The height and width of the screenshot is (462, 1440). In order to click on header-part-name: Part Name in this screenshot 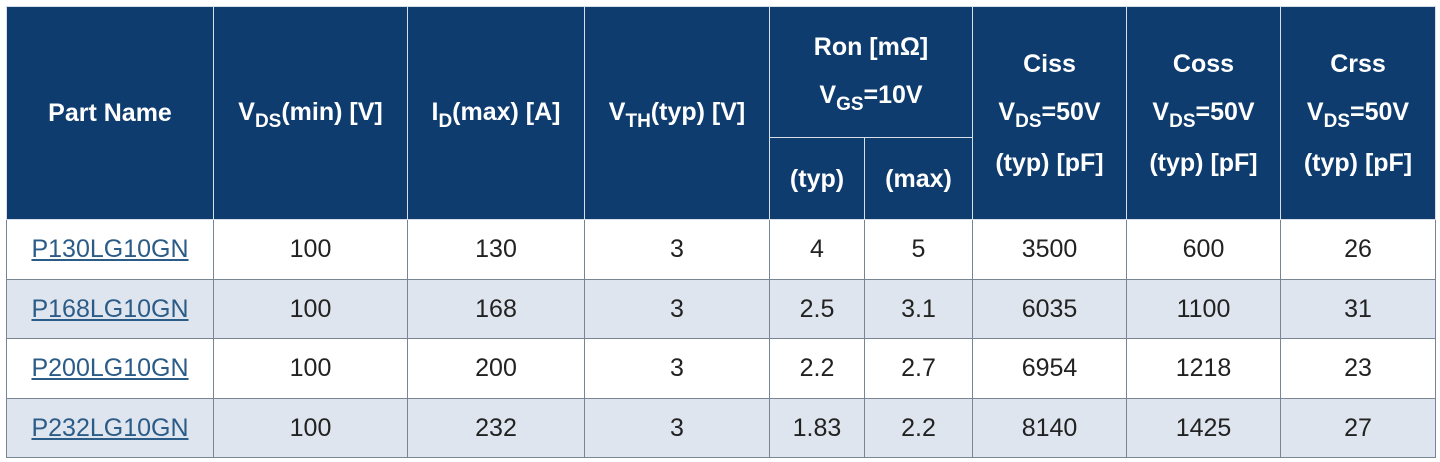, I will do `click(110, 113)`.